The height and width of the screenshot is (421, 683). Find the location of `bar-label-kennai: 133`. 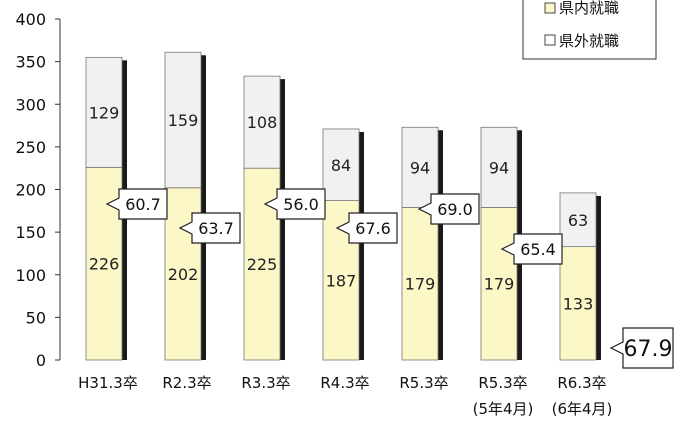

bar-label-kennai: 133 is located at coordinates (578, 303).